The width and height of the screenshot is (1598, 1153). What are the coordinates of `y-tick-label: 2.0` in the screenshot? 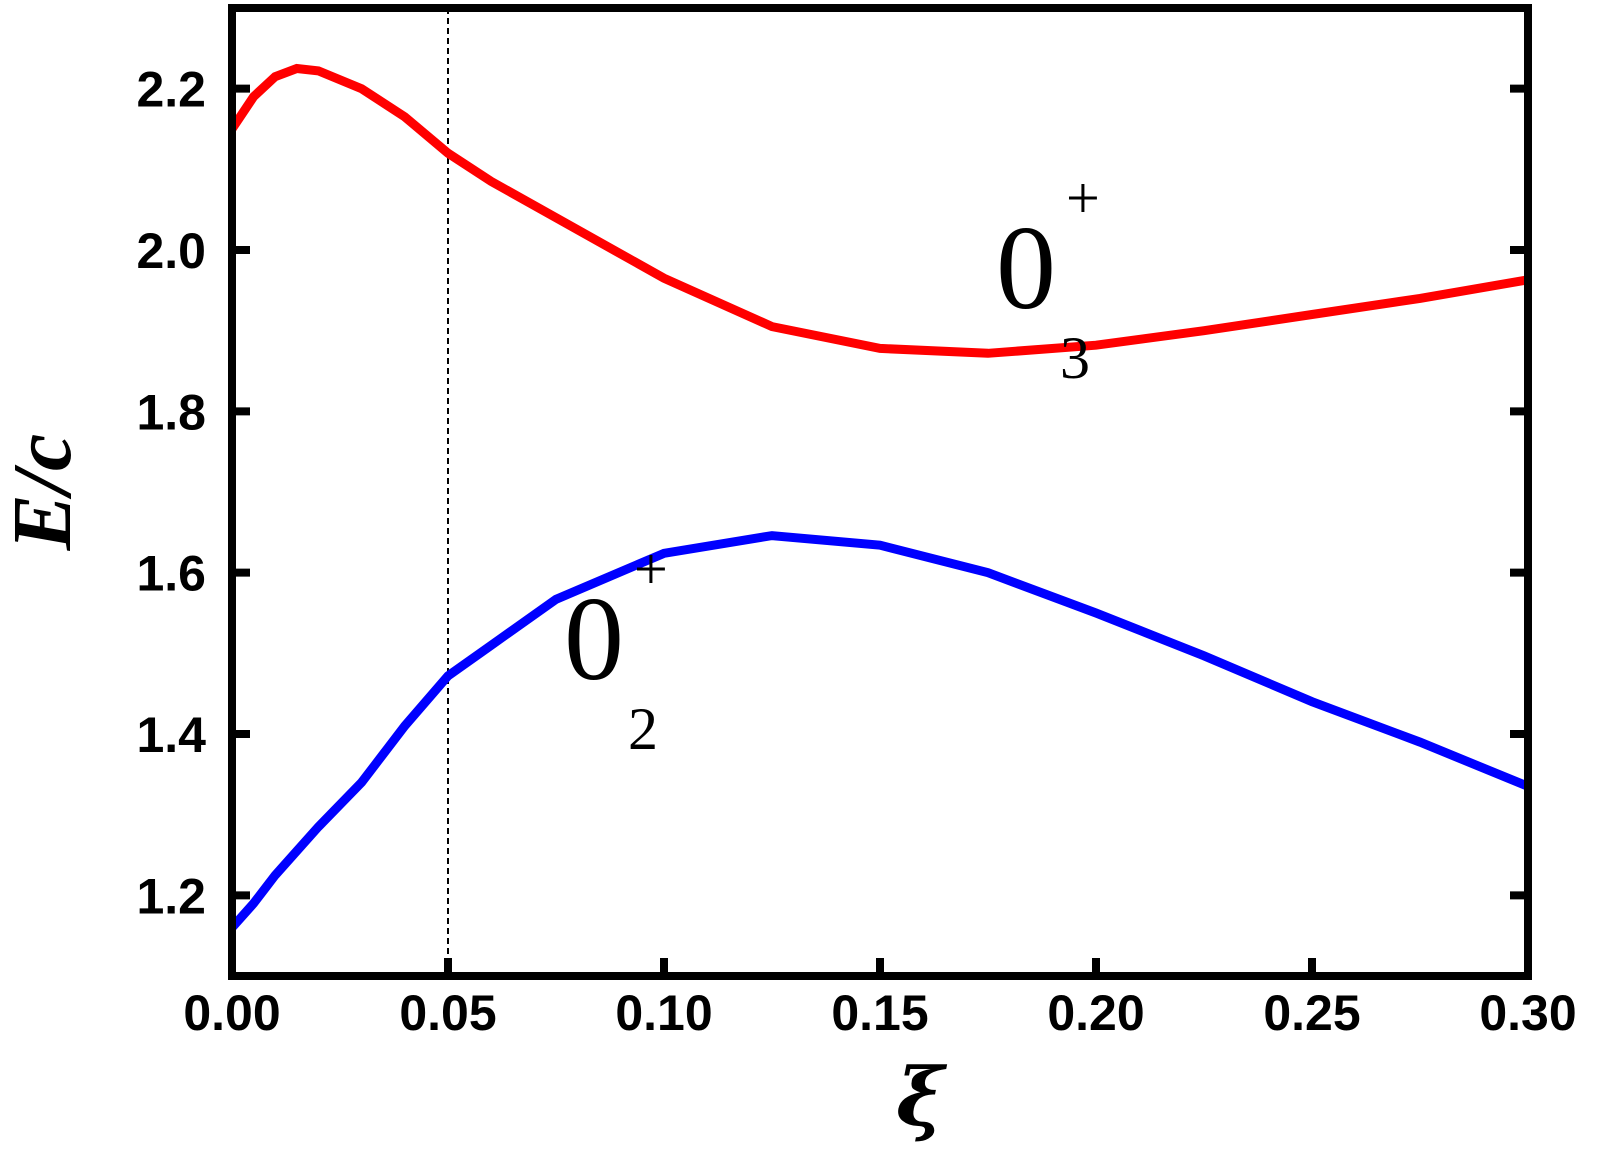 It's located at (171, 251).